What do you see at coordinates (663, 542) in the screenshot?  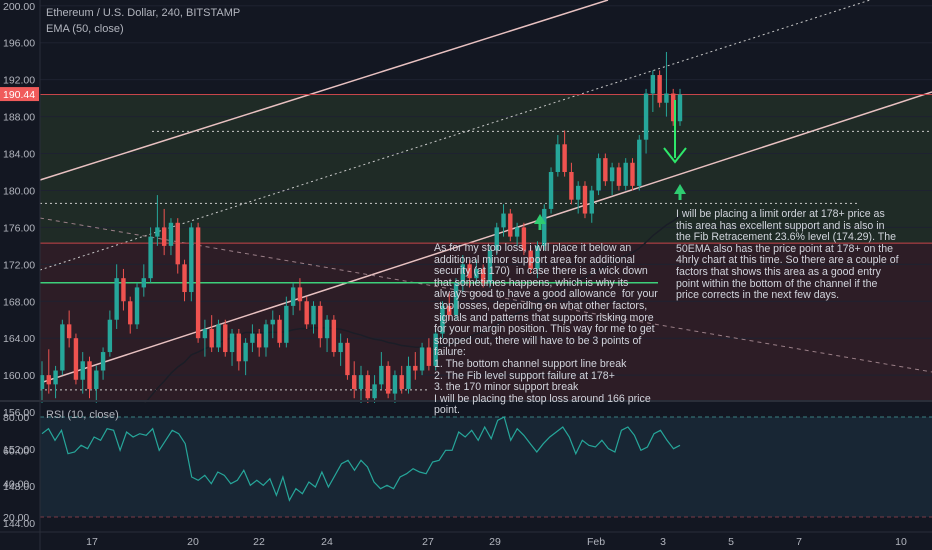 I see `time-tick-label: 3` at bounding box center [663, 542].